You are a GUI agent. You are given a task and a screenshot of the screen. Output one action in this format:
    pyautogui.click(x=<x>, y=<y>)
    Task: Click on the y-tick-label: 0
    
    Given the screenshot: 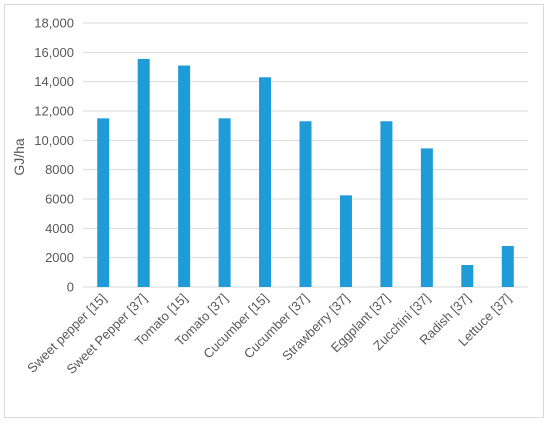 What is the action you would take?
    pyautogui.click(x=70, y=287)
    